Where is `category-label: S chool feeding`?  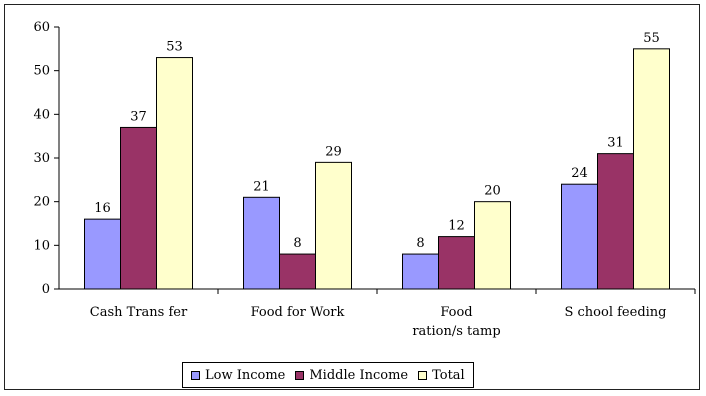
category-label: S chool feeding is located at coordinates (615, 312).